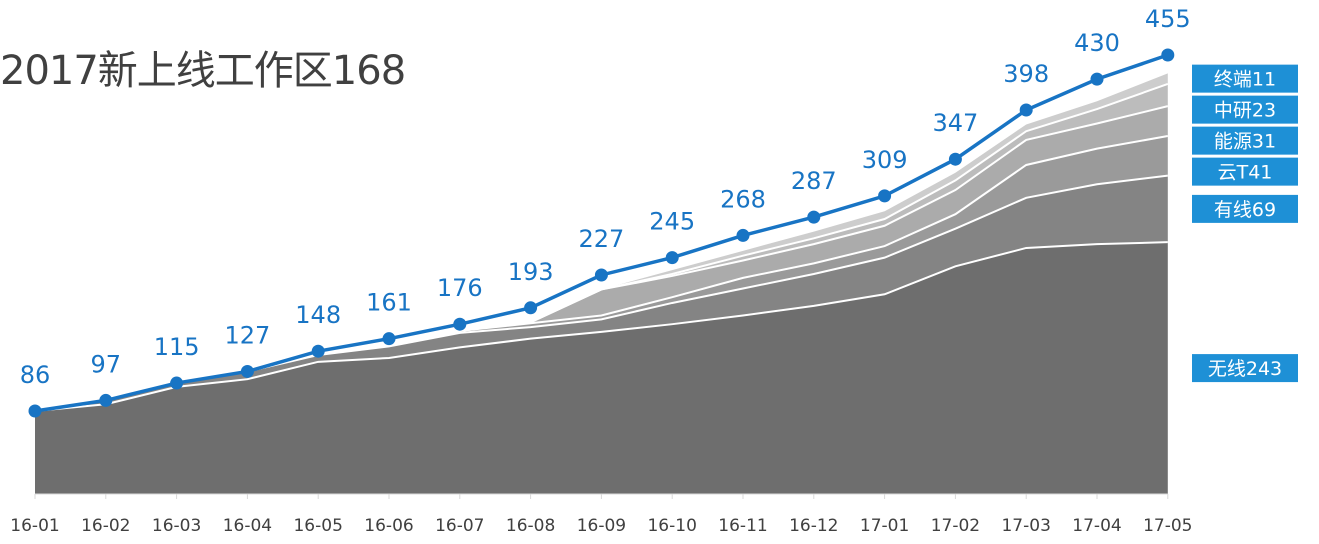  Describe the element at coordinates (176, 526) in the screenshot. I see `x-tick-label: 16-03` at that location.